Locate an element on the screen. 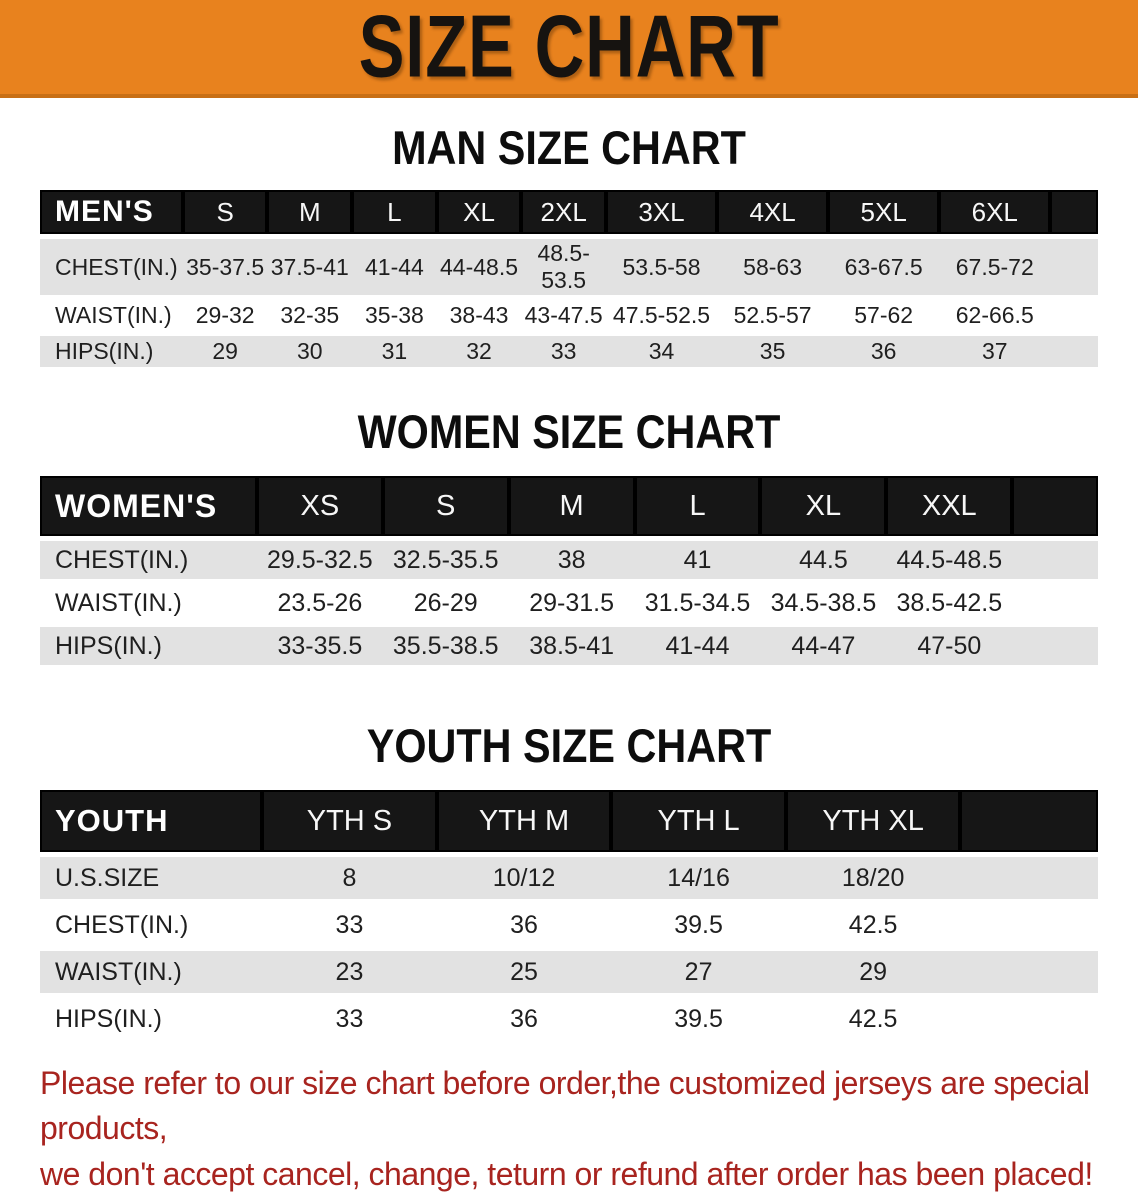 The image size is (1138, 1197). column-header: YTH XL is located at coordinates (873, 821).